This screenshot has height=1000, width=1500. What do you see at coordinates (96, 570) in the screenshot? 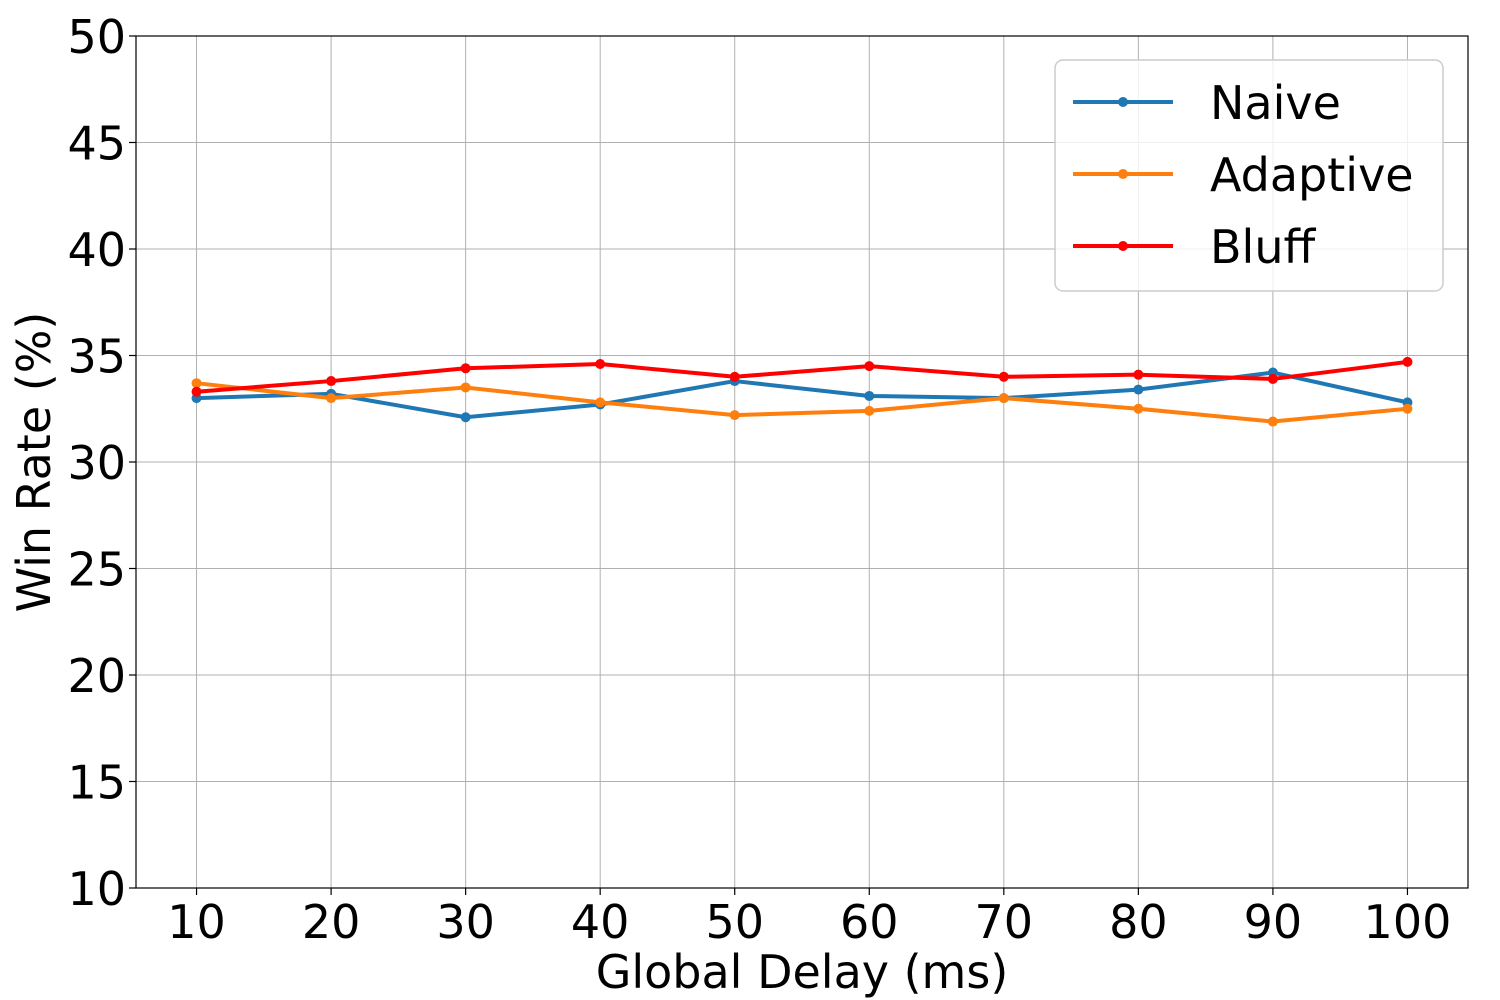
I see `y-tick-label: 25` at bounding box center [96, 570].